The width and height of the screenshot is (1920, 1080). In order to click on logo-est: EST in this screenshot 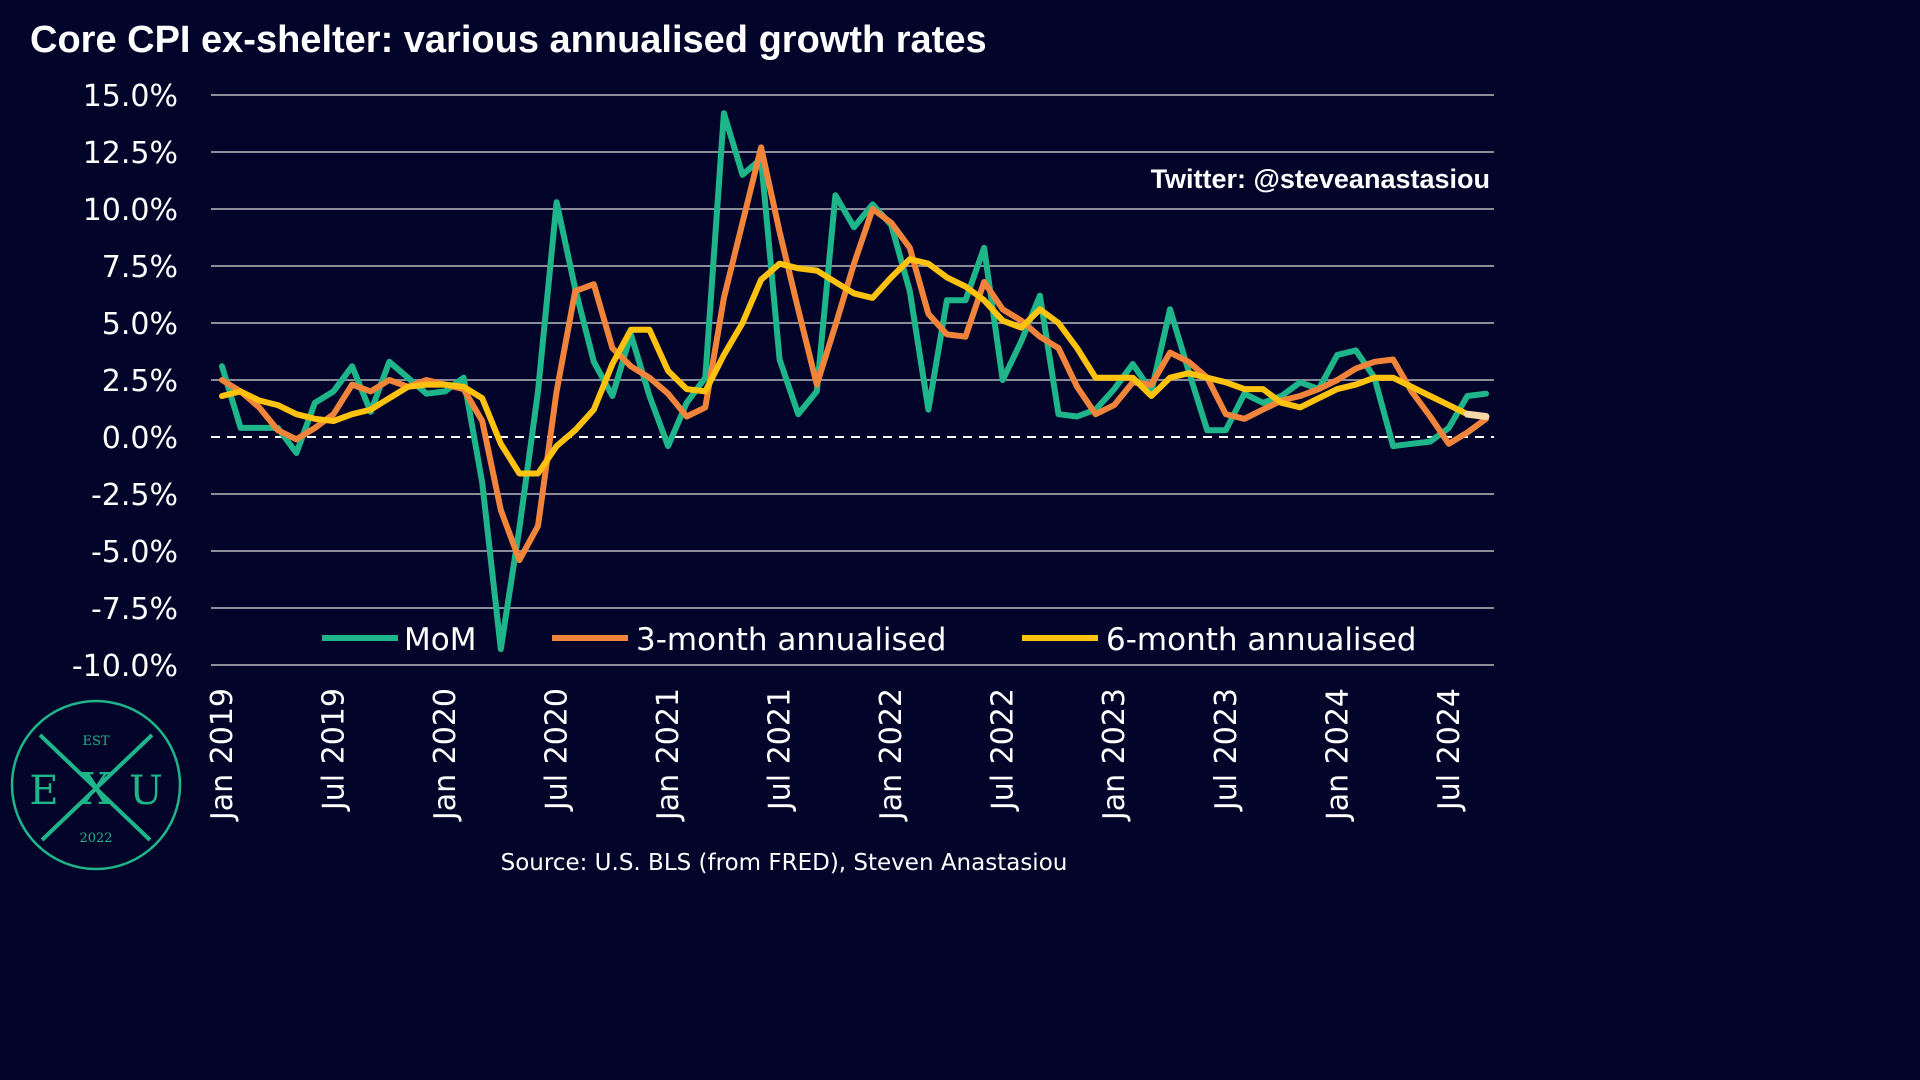, I will do `click(95, 741)`.